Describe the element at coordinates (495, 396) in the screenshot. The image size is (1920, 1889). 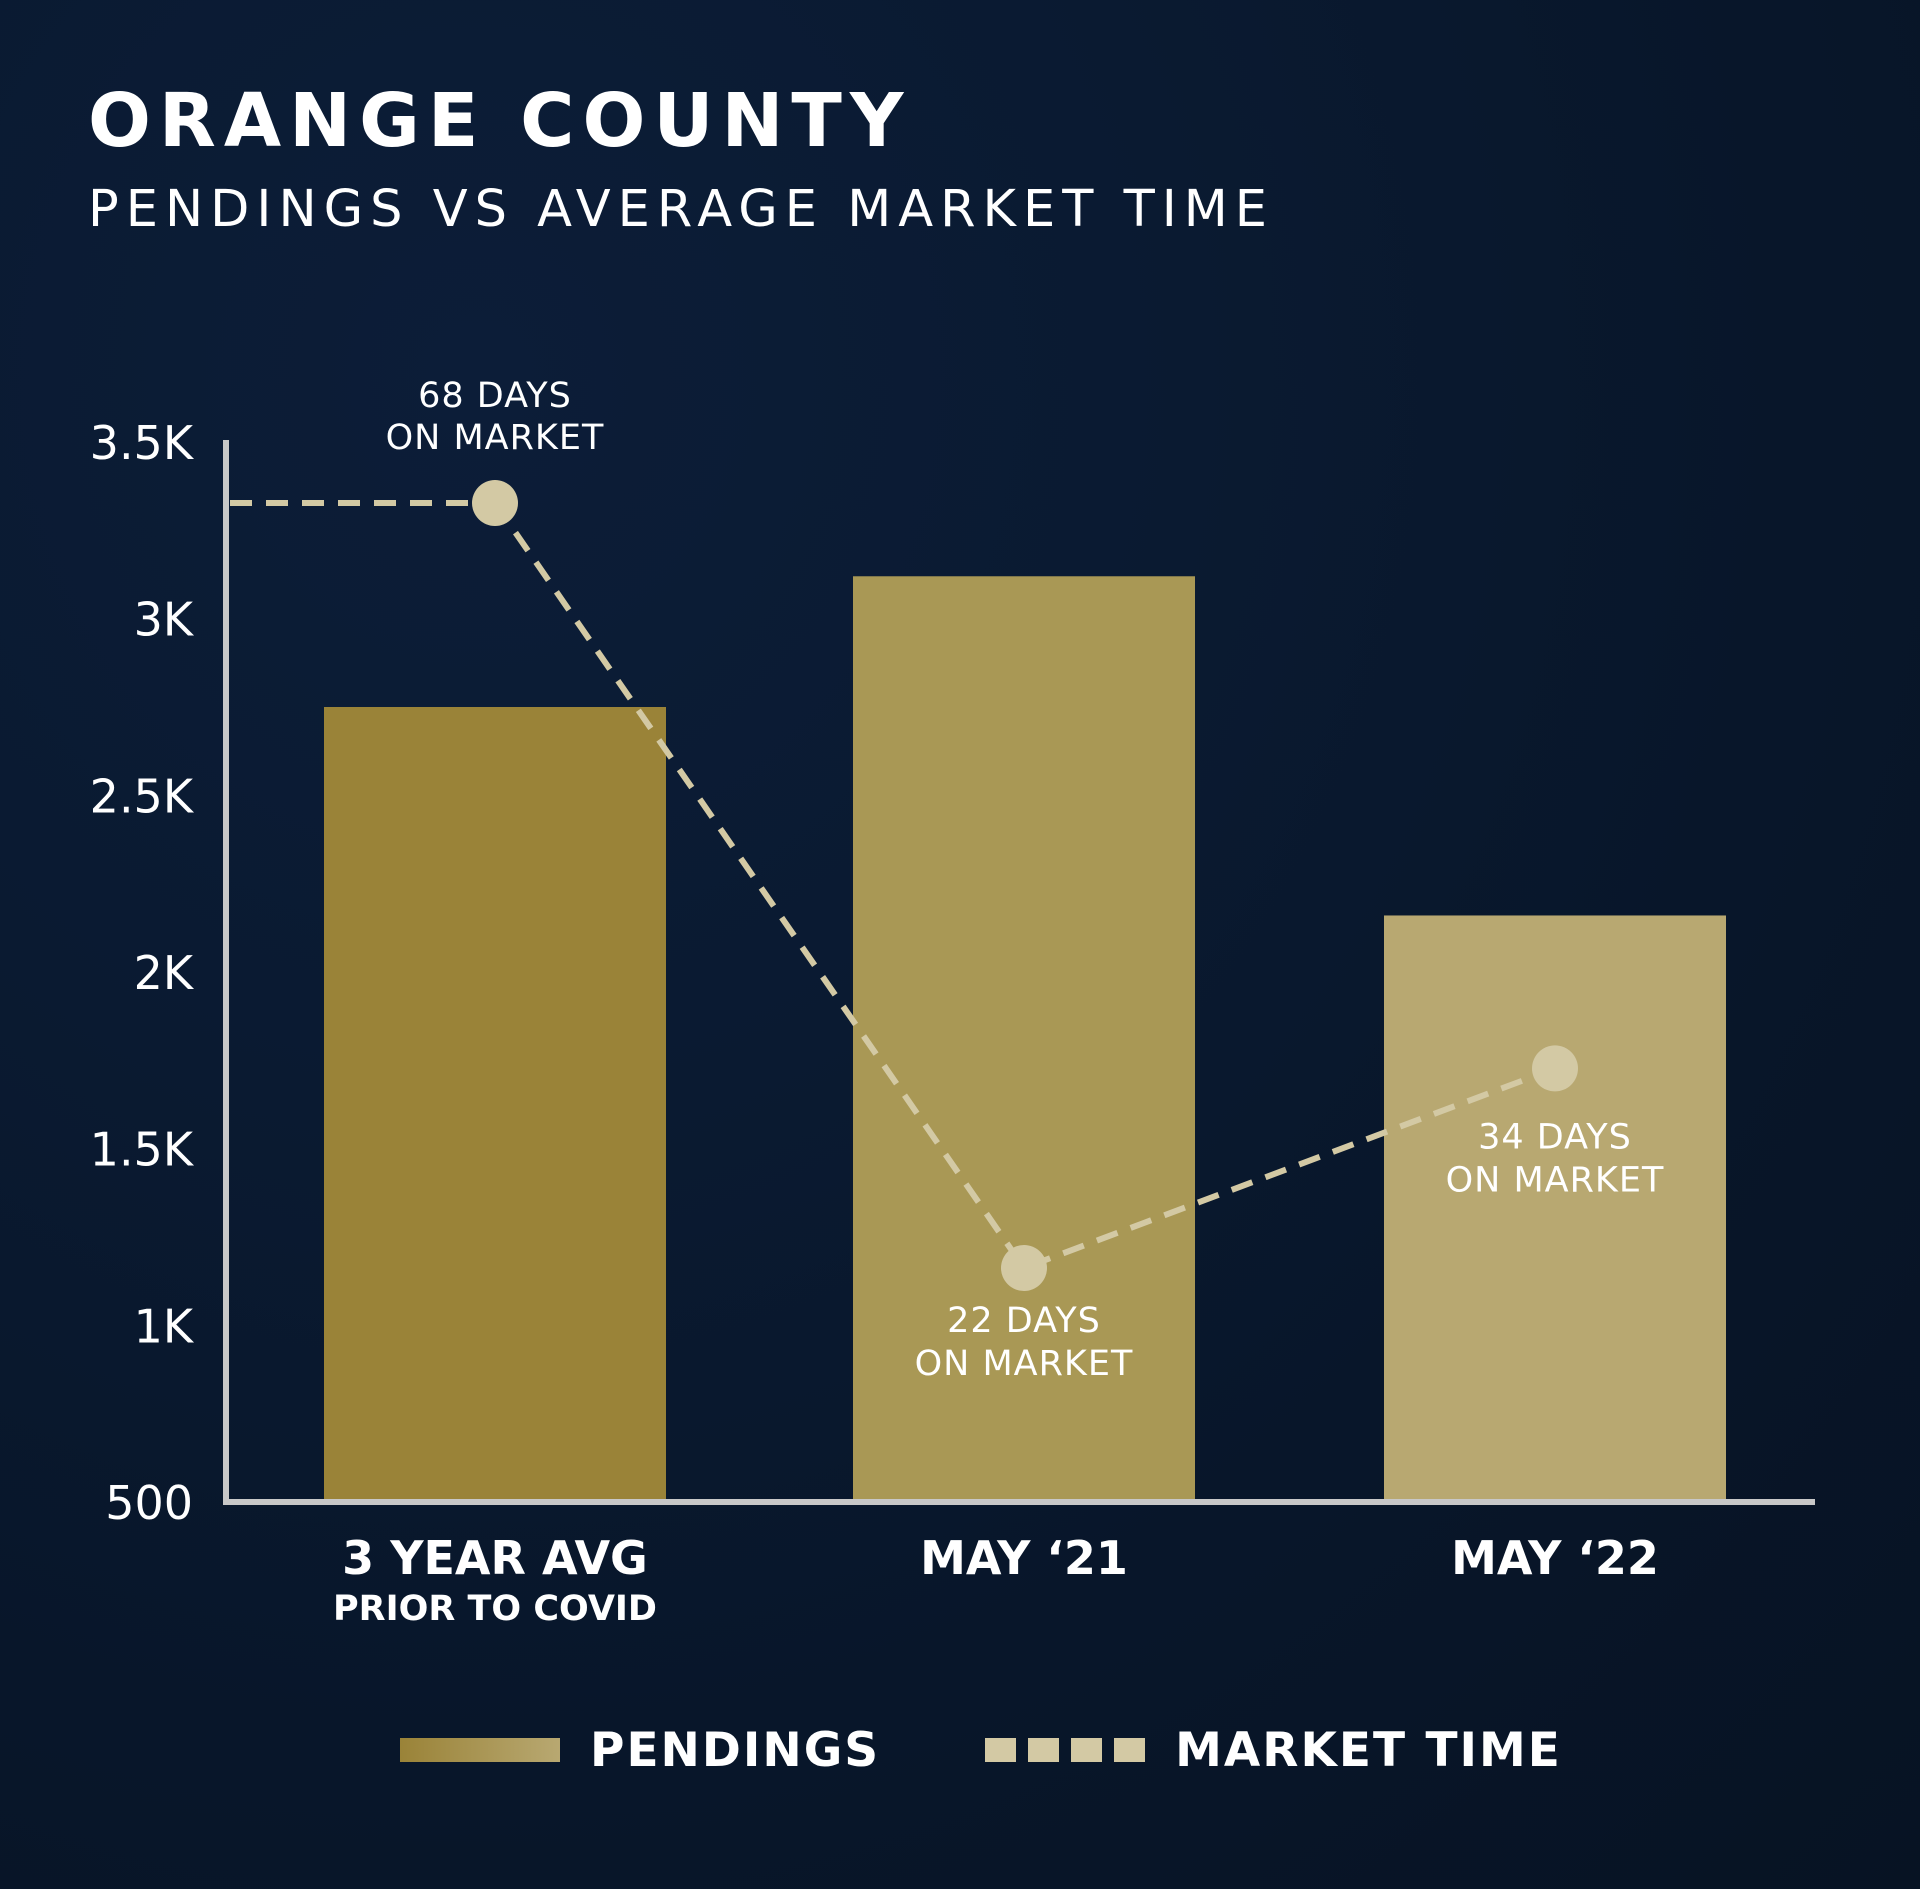
I see `market-time-data-label: 68 DAYS` at that location.